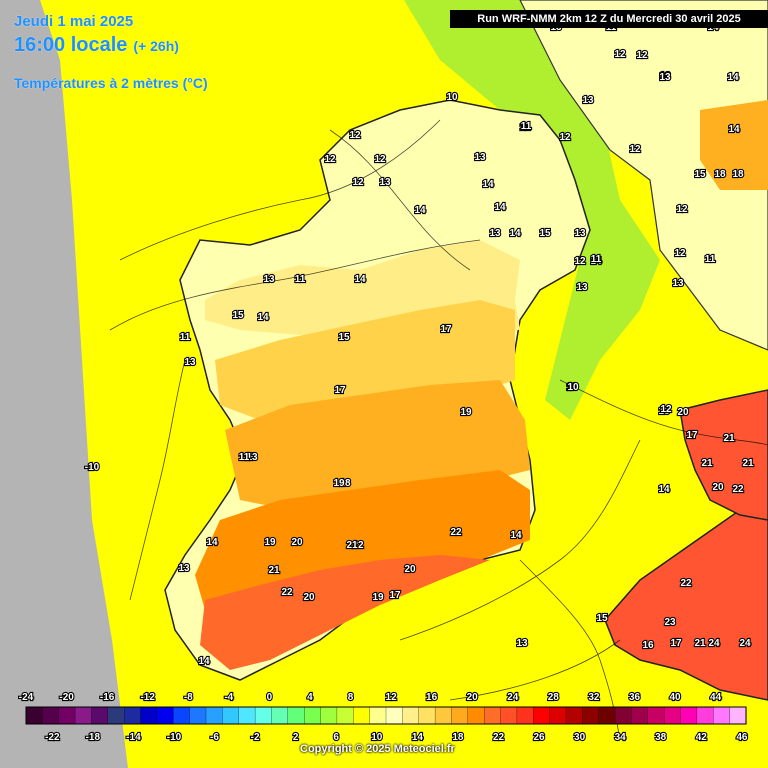 Image resolution: width=768 pixels, height=768 pixels. What do you see at coordinates (71, 45) in the screenshot?
I see `local-time: 16:00 locale` at bounding box center [71, 45].